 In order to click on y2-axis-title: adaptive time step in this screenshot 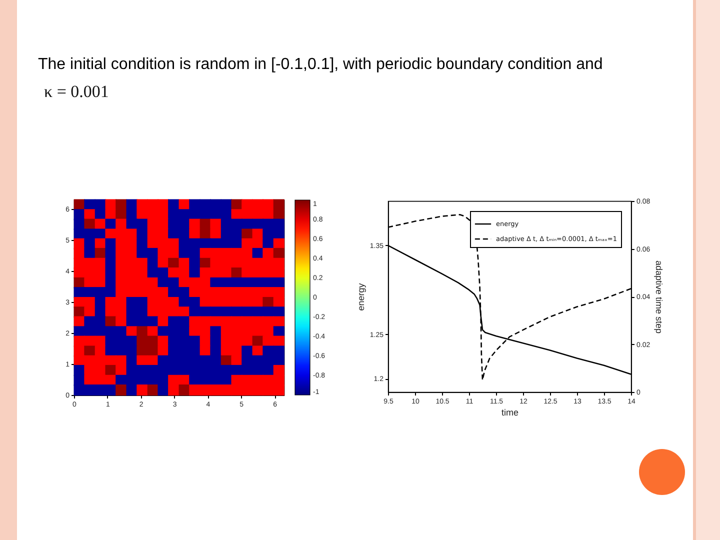, I will do `click(659, 297)`.